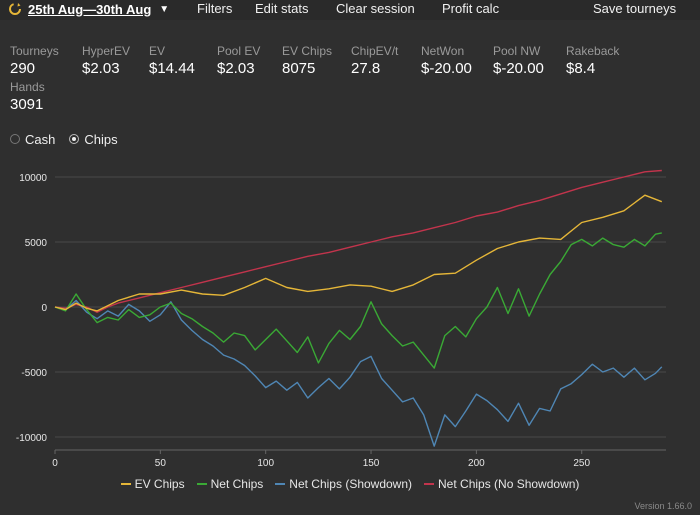 The image size is (700, 515). I want to click on legend-item-ev-chips: EV Chips, so click(152, 484).